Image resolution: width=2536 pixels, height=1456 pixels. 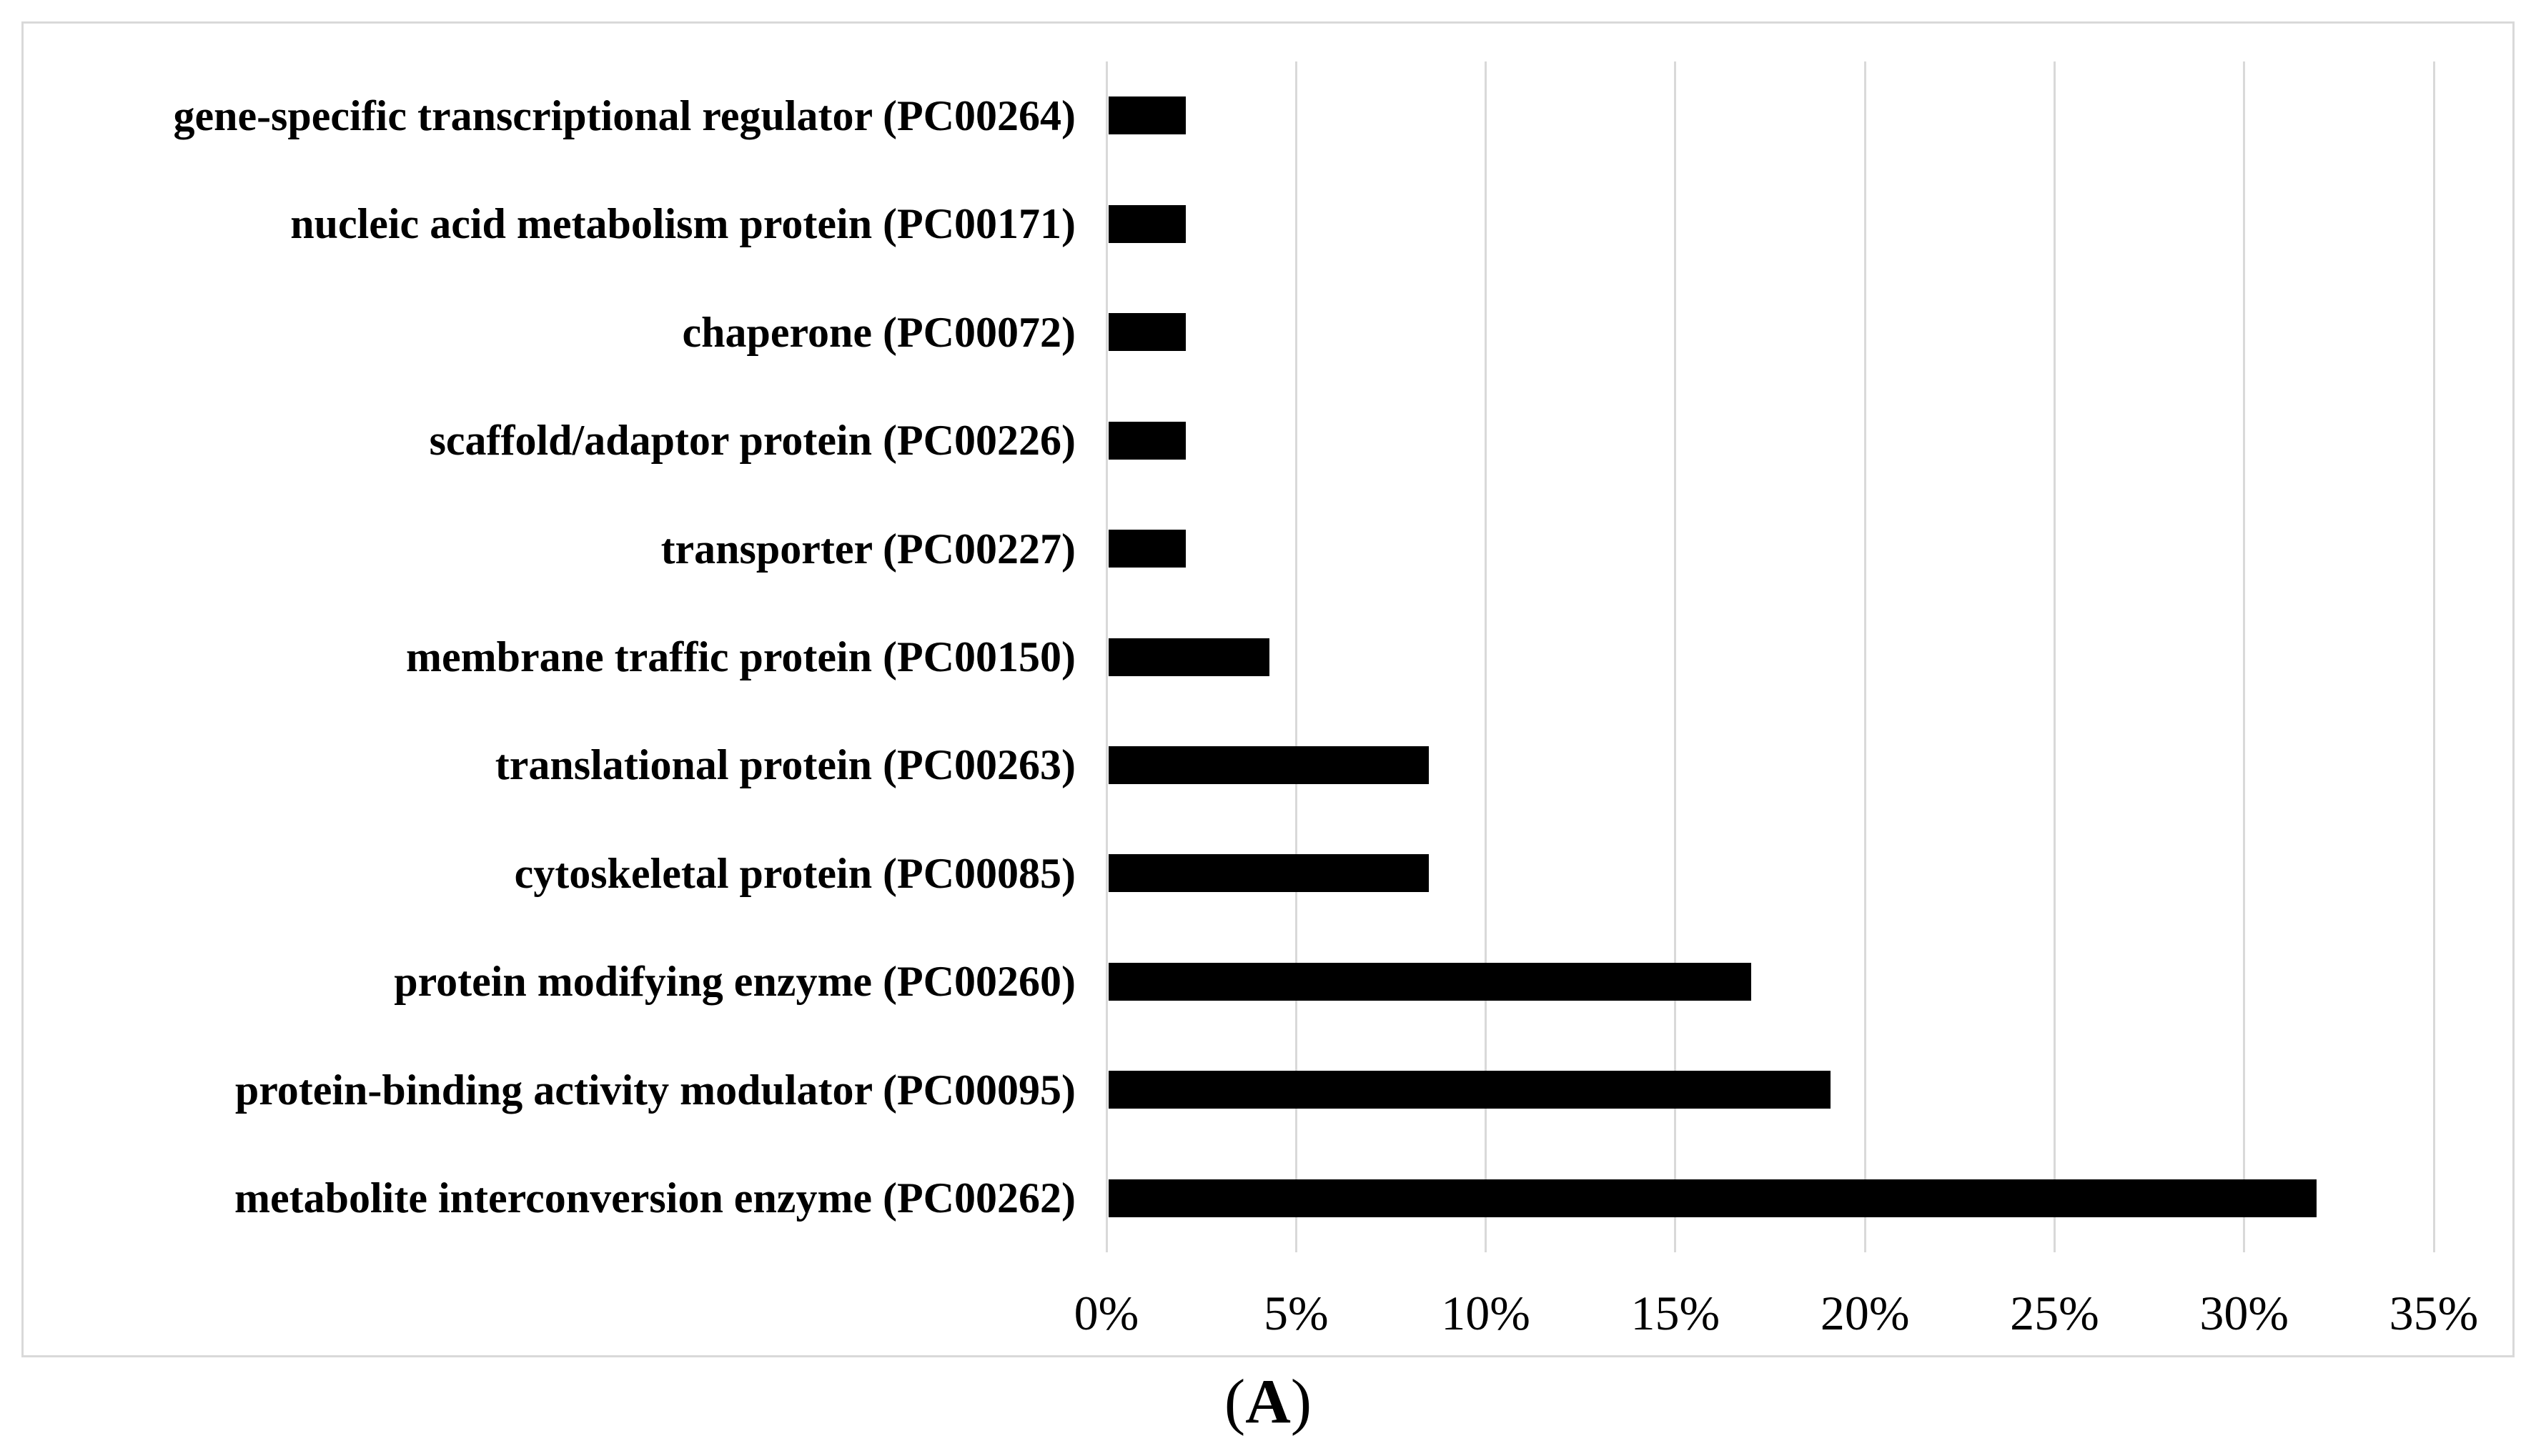 What do you see at coordinates (2244, 656) in the screenshot?
I see `gridline-30%` at bounding box center [2244, 656].